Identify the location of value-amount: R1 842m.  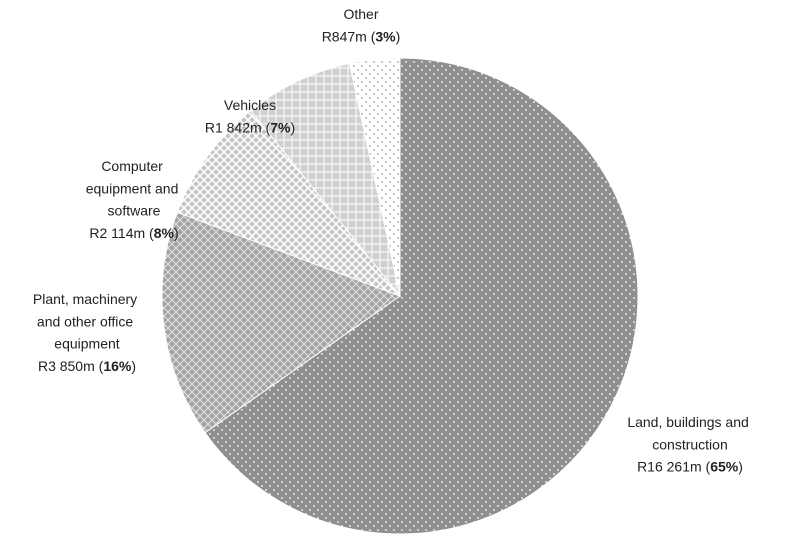
(233, 127).